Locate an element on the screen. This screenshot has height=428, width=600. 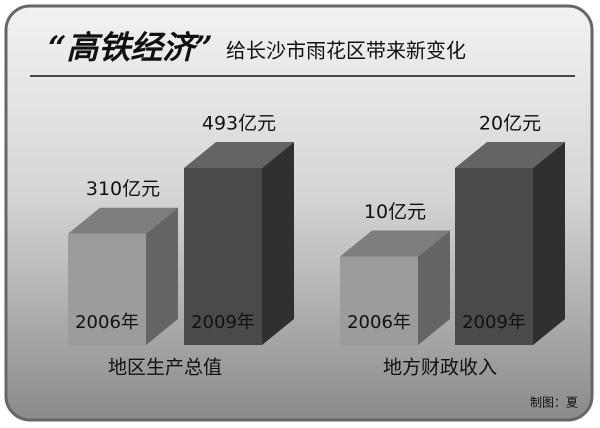
subtitle: 给长沙市雨花区带来新变化 is located at coordinates (346, 51).